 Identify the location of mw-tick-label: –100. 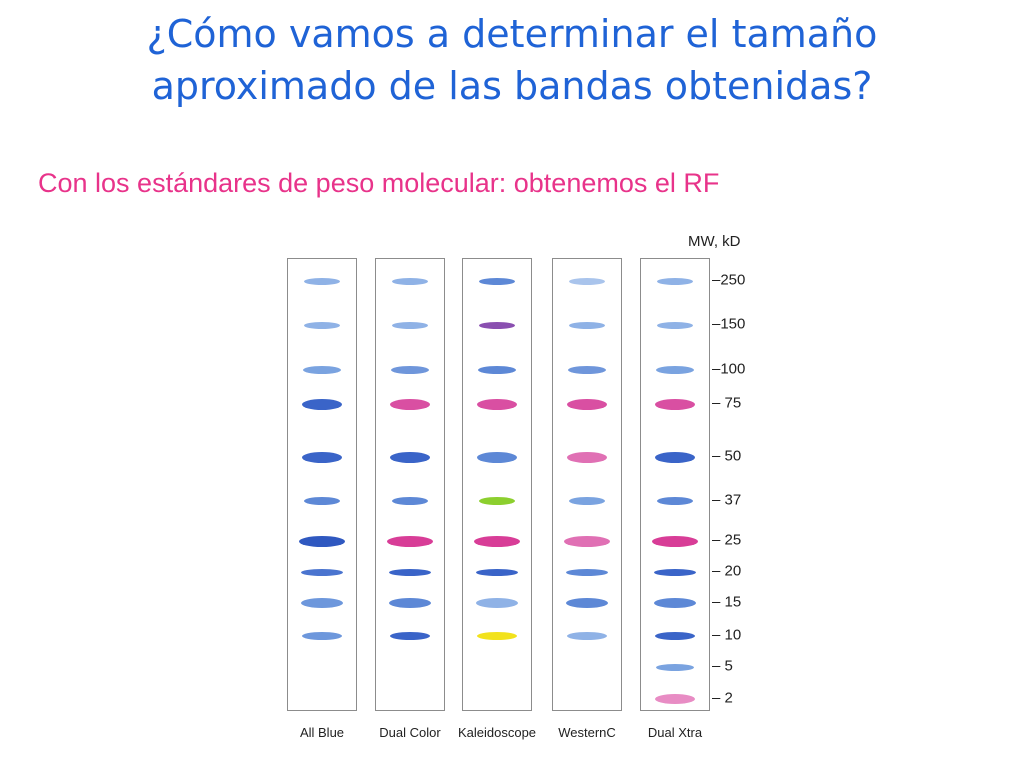
(729, 369).